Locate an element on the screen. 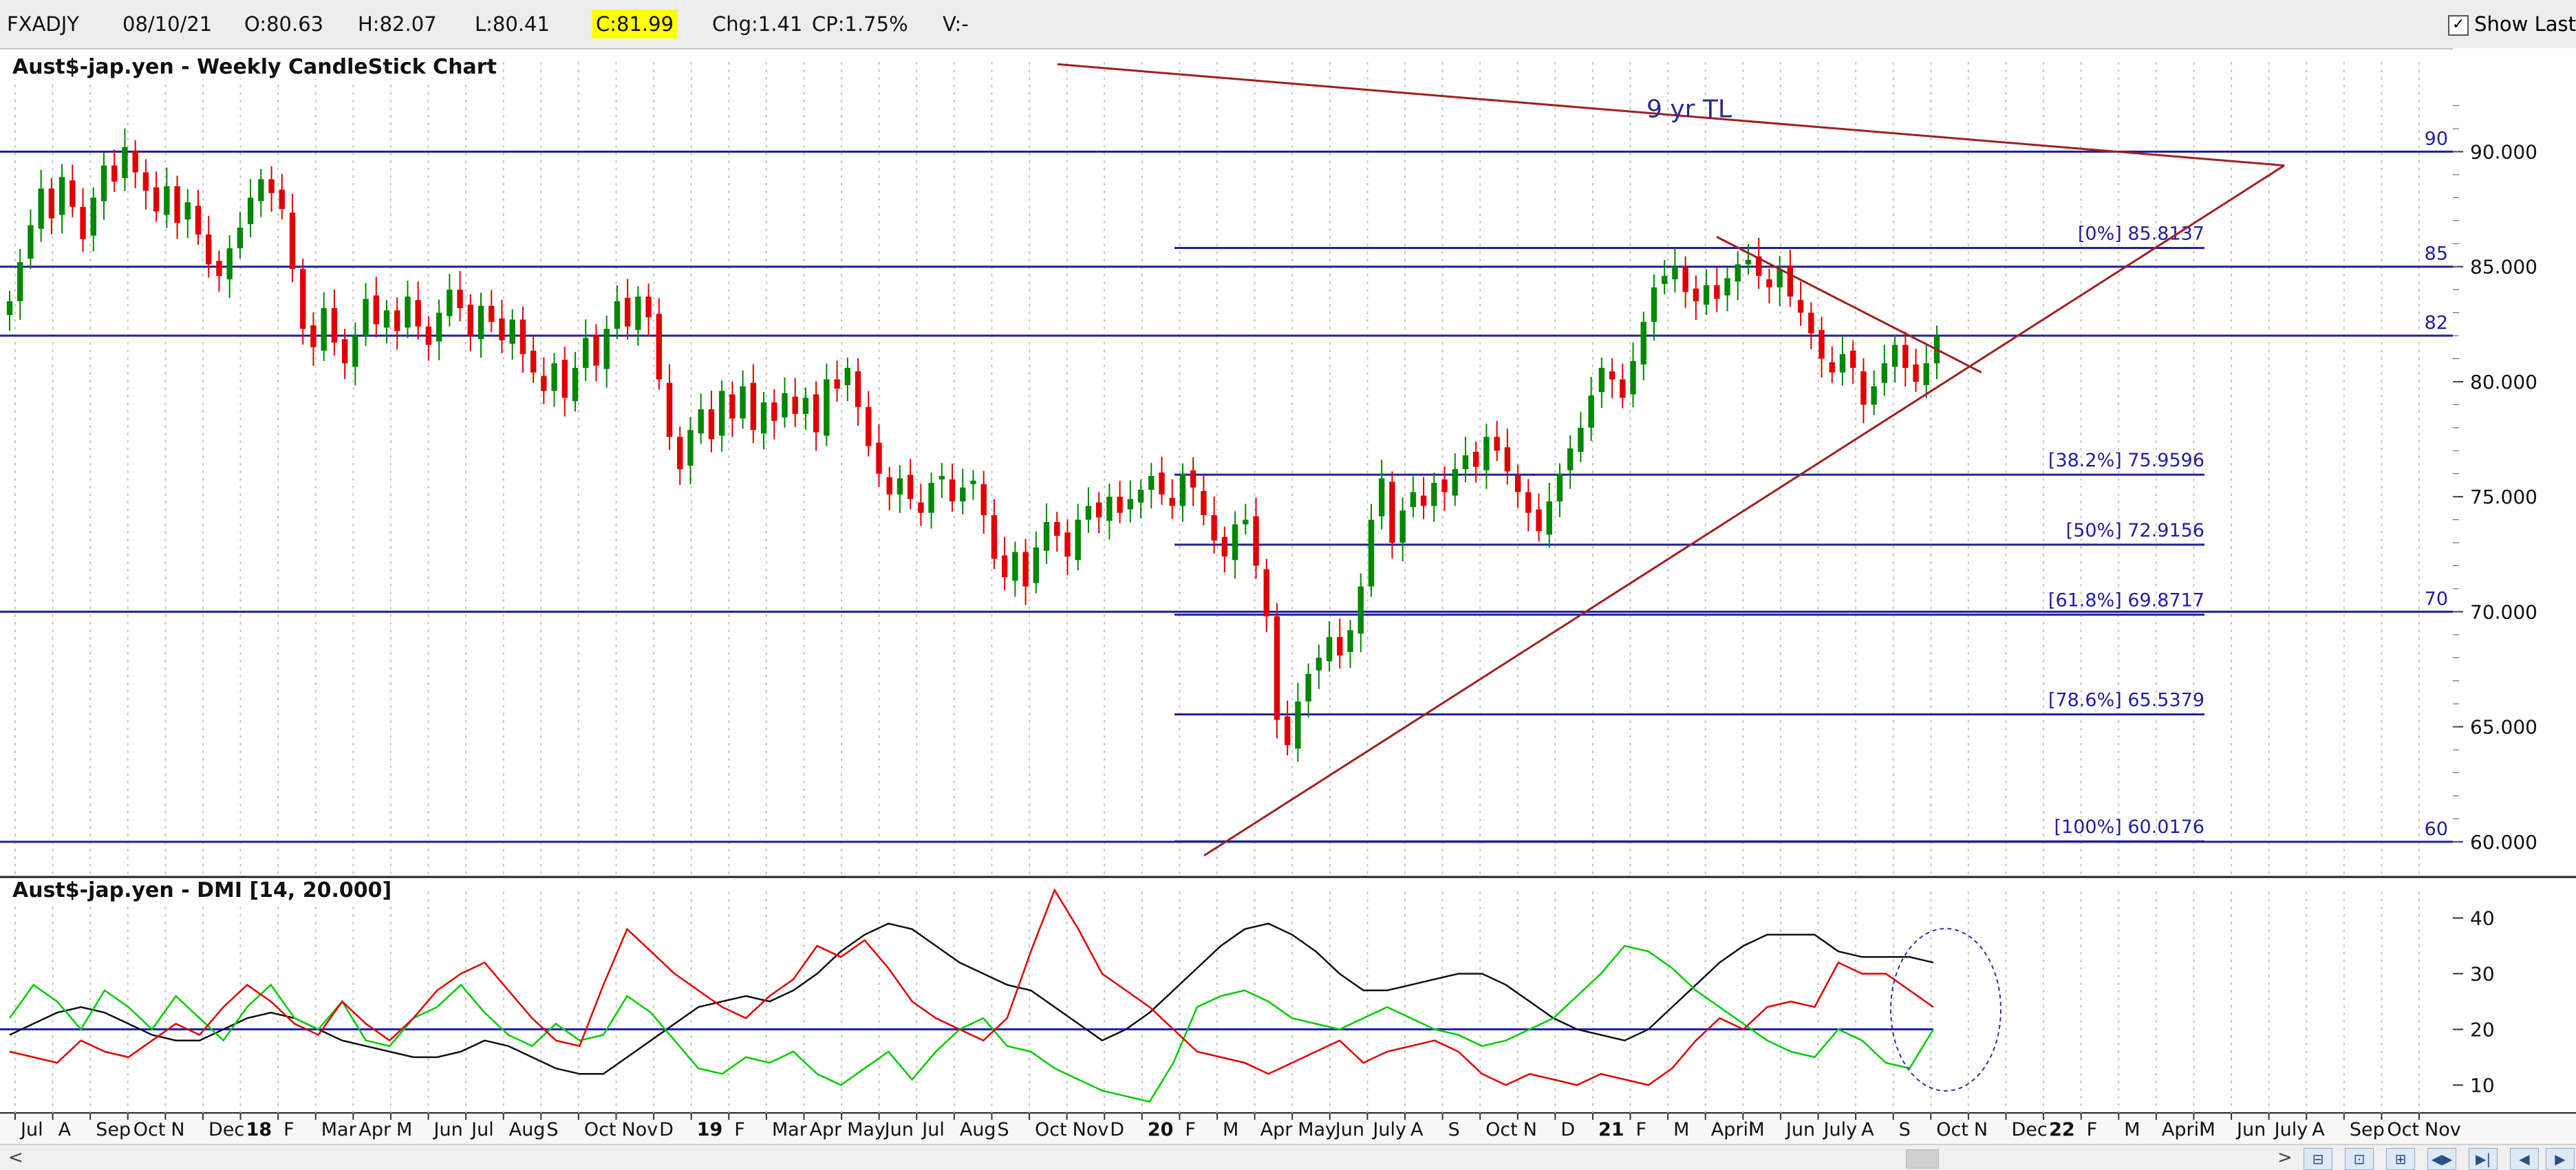 Image resolution: width=2576 pixels, height=1170 pixels. fib-level-label: [61.8%] 69.8717 is located at coordinates (2126, 600).